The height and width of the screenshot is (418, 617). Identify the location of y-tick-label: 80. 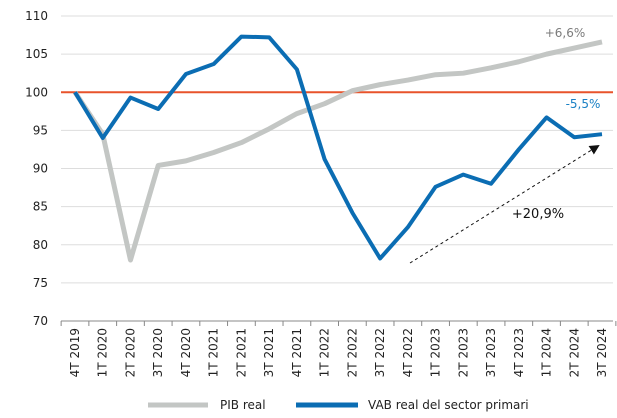
(40, 245).